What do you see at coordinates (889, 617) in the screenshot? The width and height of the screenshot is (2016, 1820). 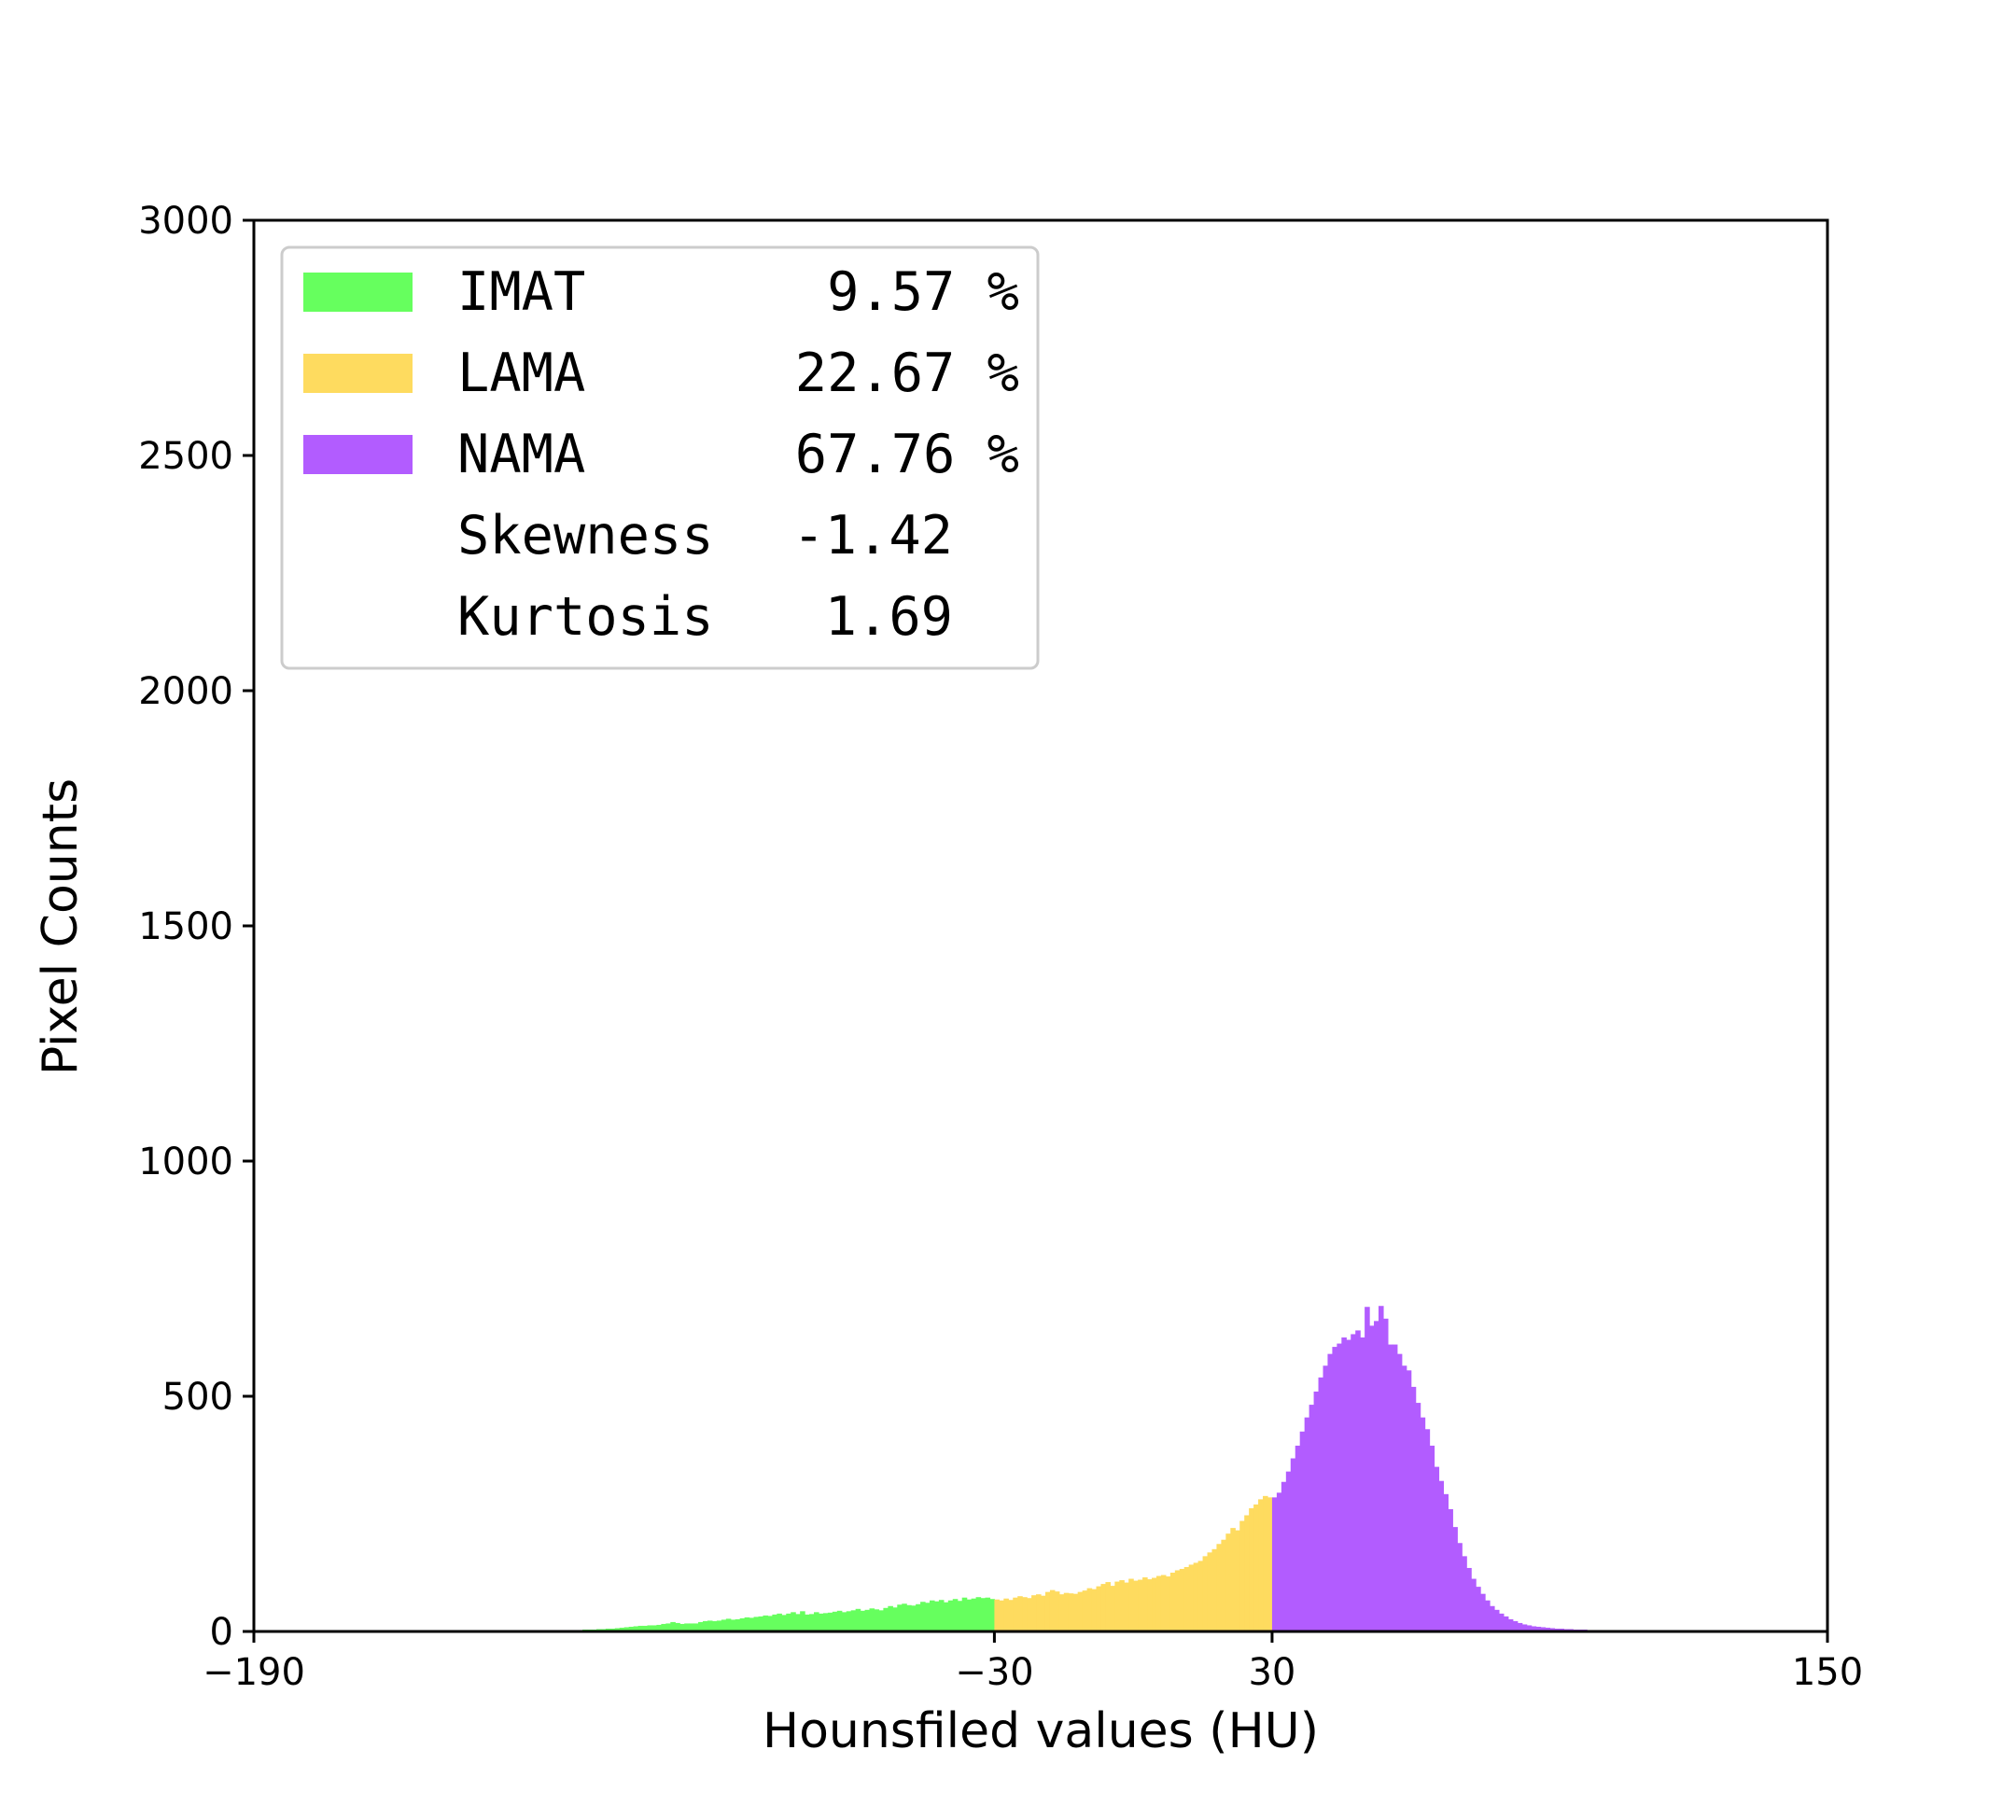 I see `legend-value-kurtosis: 1.69` at bounding box center [889, 617].